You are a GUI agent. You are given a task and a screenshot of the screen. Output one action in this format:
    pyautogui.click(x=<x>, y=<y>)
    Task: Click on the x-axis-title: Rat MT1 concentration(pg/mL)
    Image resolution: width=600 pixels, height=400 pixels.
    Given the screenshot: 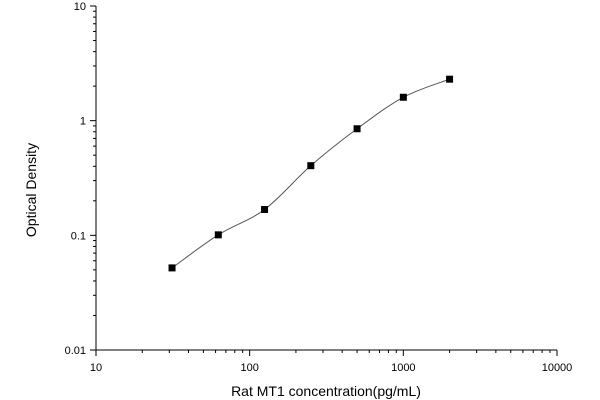 What is the action you would take?
    pyautogui.click(x=326, y=391)
    